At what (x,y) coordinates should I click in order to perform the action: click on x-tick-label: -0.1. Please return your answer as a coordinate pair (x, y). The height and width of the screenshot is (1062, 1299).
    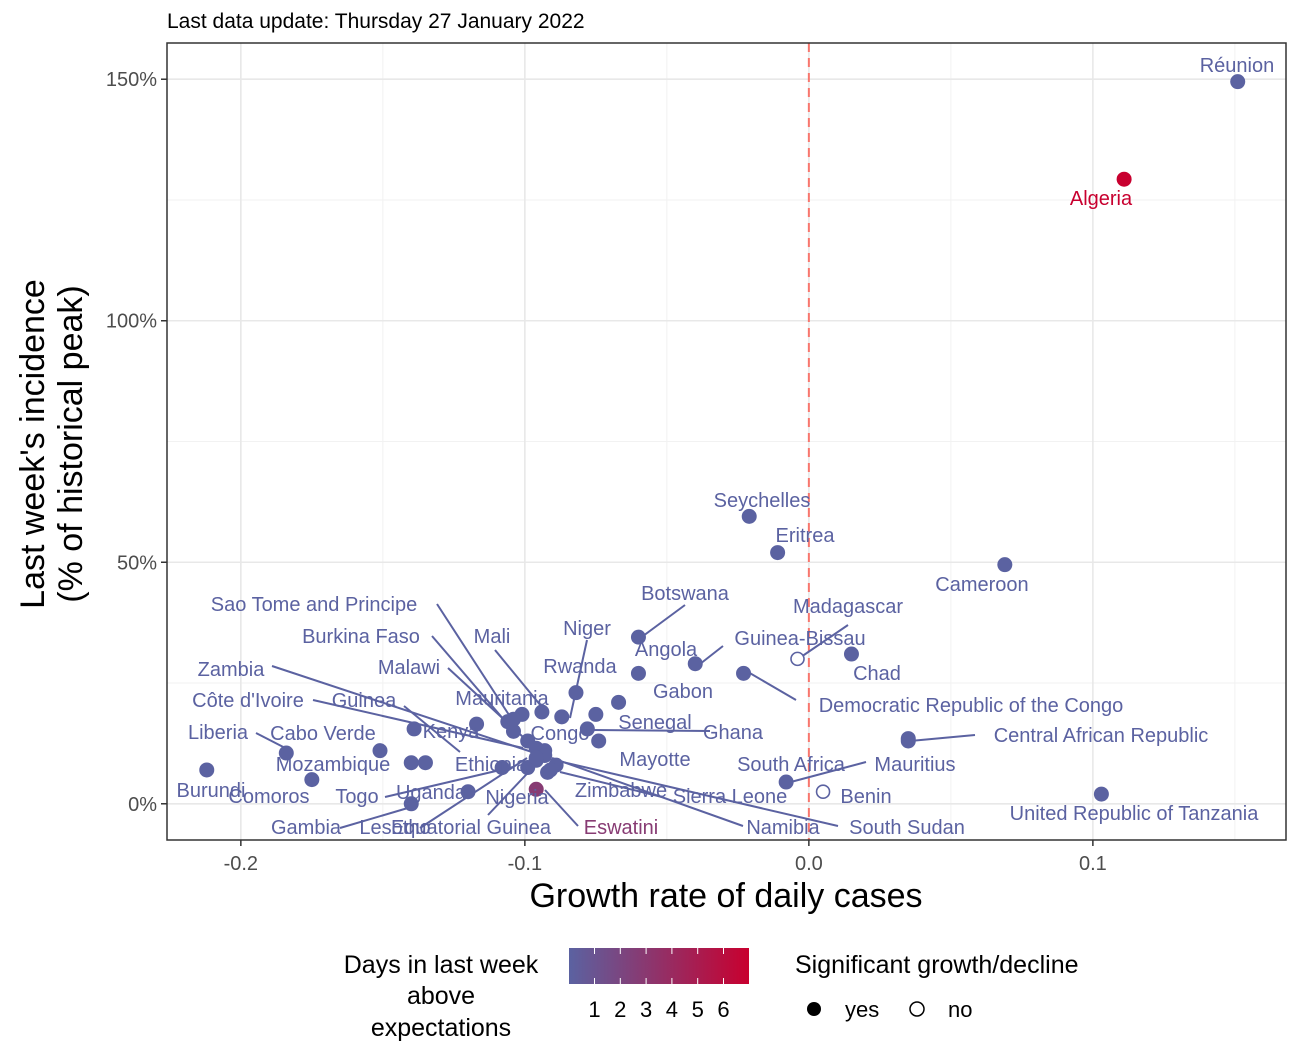
    Looking at the image, I should click on (525, 864).